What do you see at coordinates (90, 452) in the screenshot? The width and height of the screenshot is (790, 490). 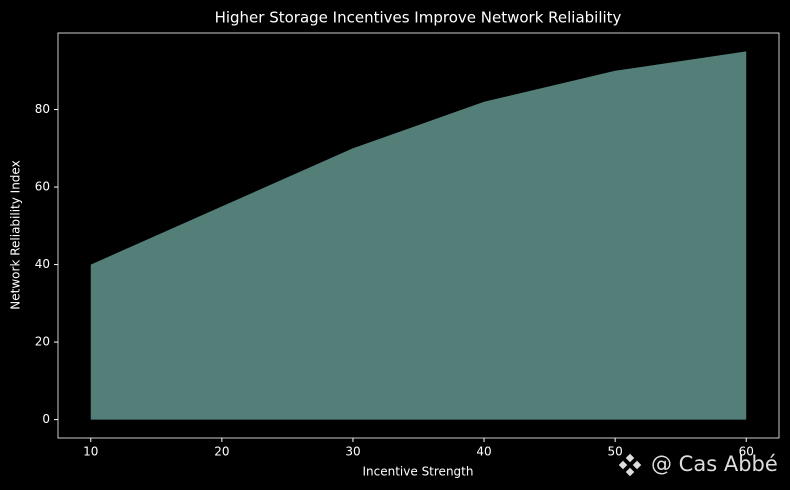 I see `x-tick-label: 10` at bounding box center [90, 452].